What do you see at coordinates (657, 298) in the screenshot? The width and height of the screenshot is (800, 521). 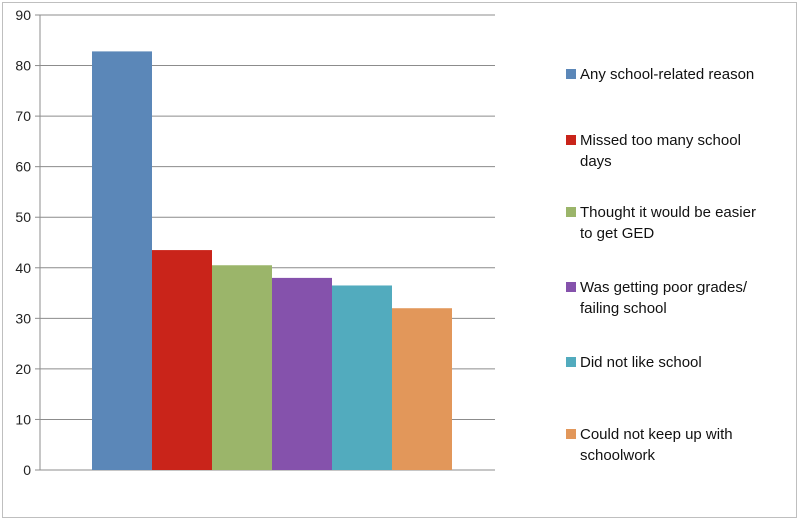 I see `legend-item-4: Was getting poor grades/failing school` at bounding box center [657, 298].